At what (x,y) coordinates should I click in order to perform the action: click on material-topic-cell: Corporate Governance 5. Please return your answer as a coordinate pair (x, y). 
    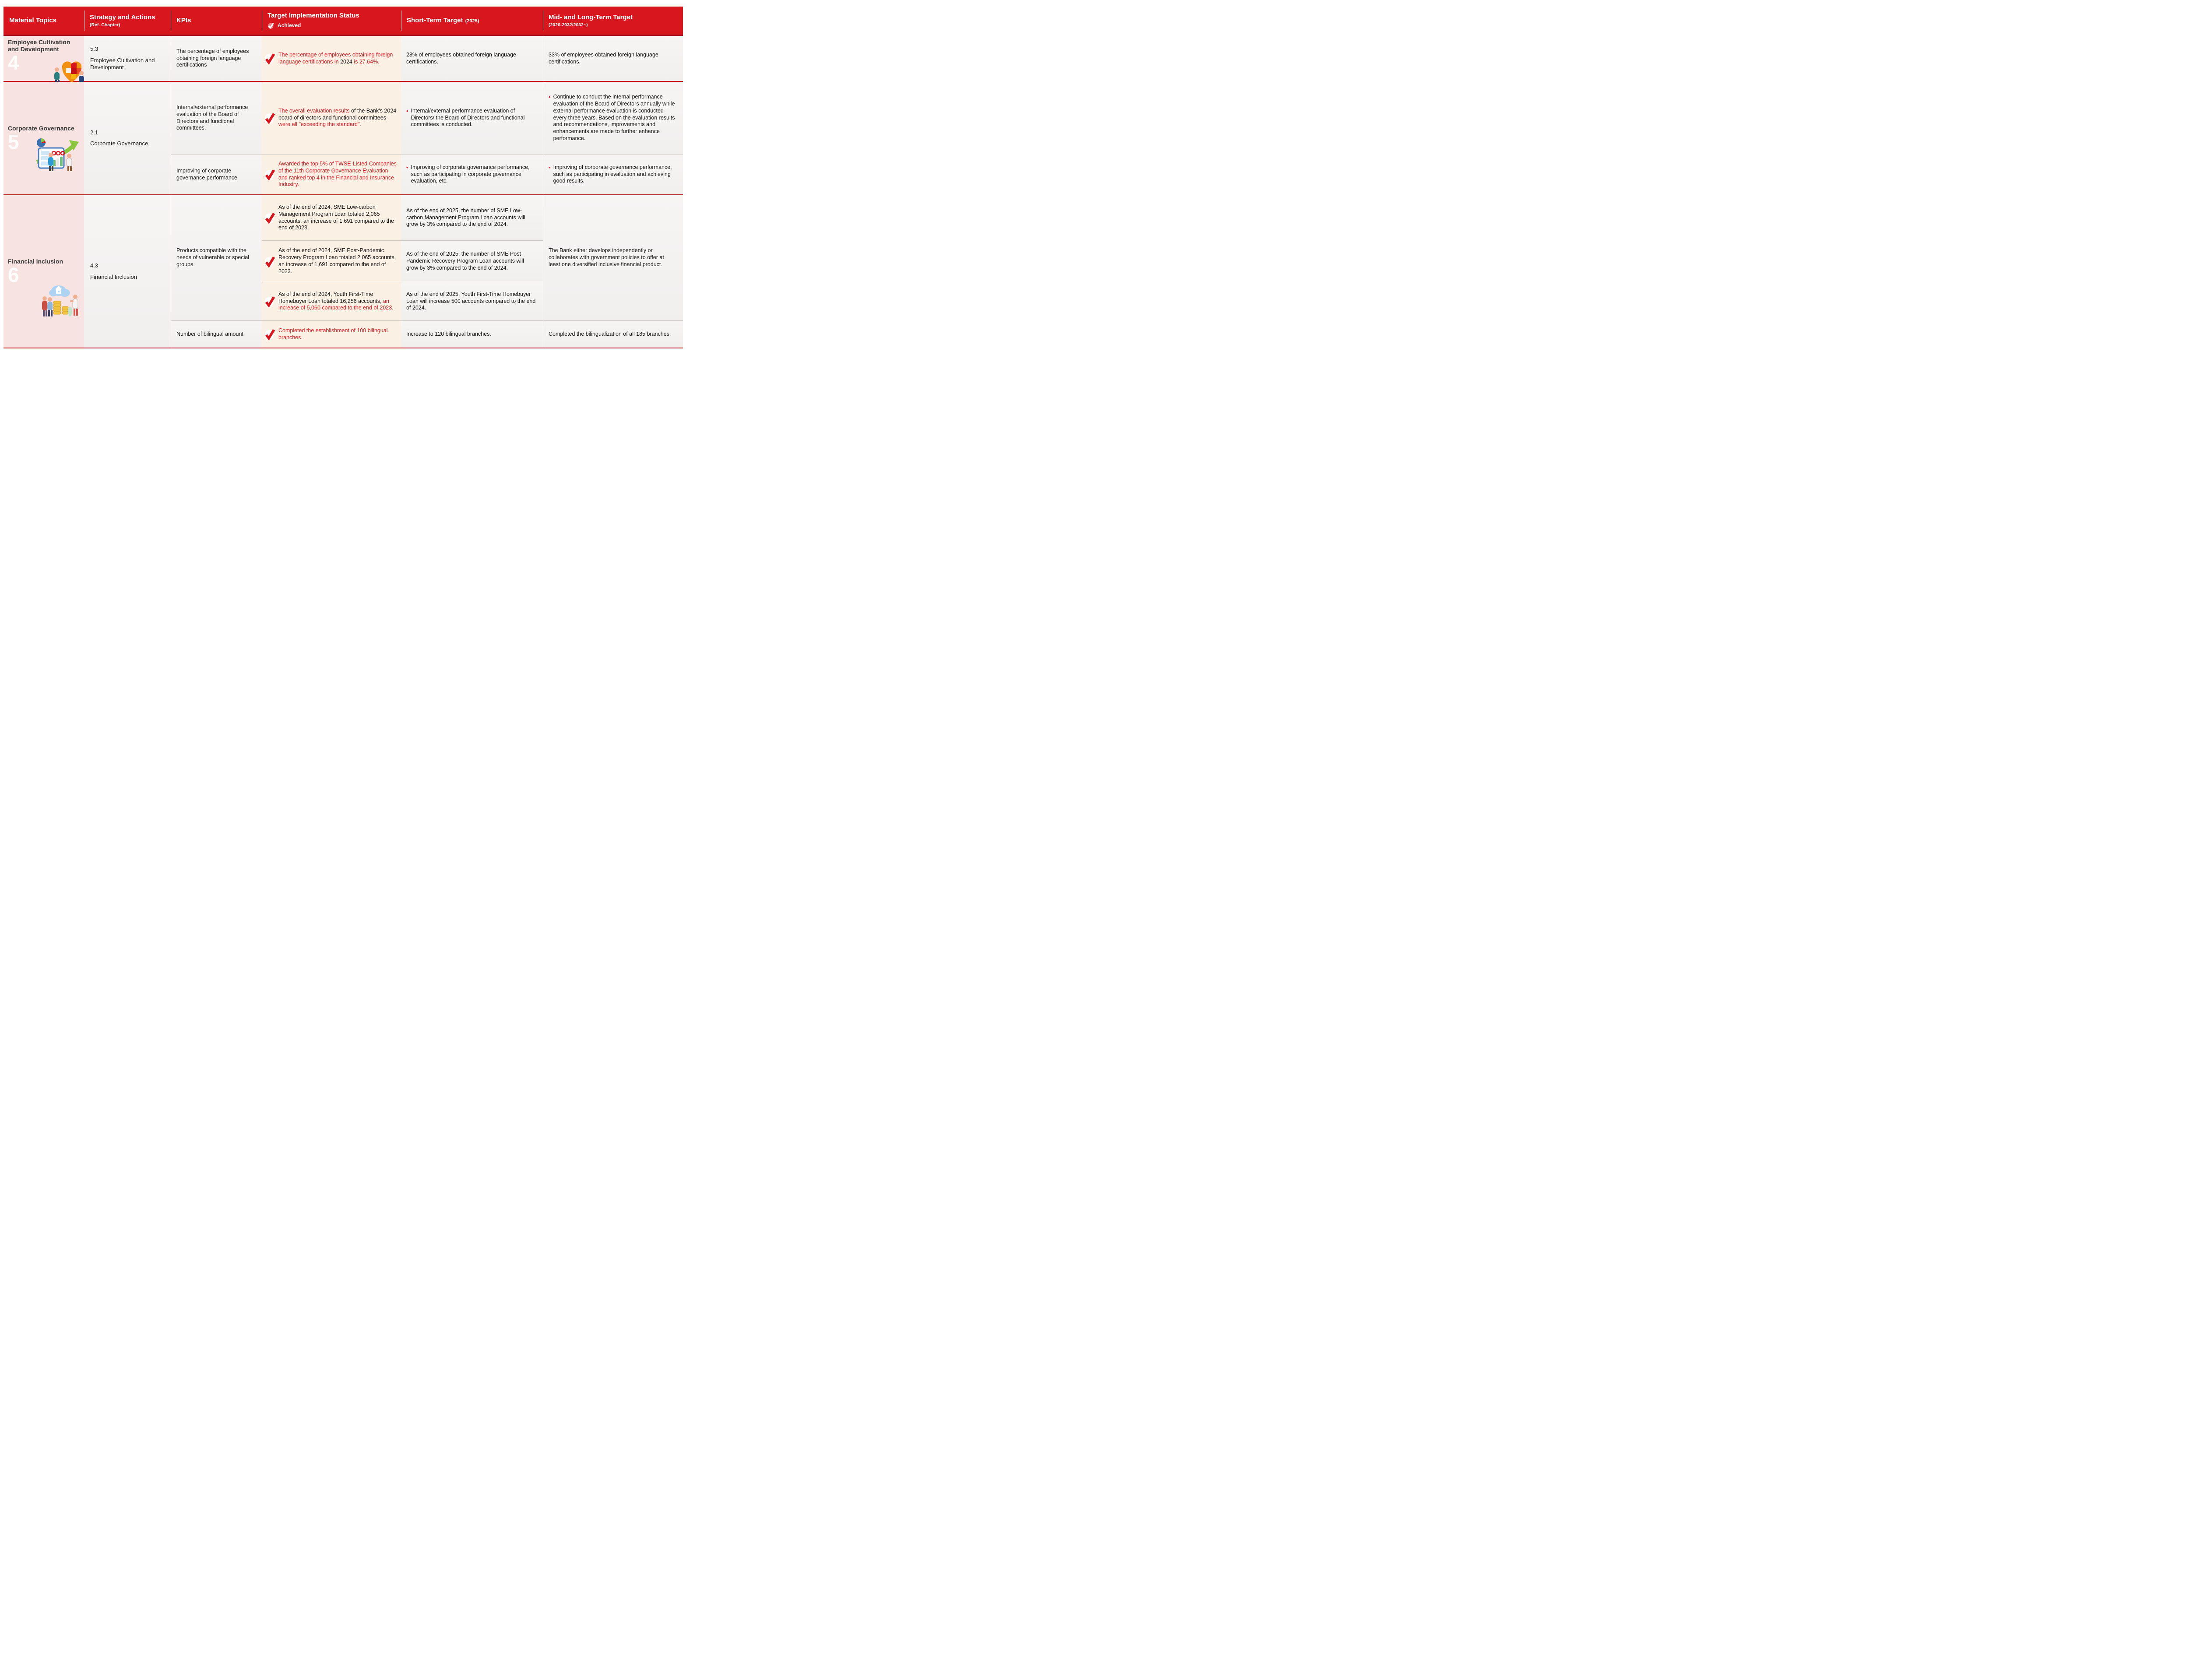
    Looking at the image, I should click on (44, 138).